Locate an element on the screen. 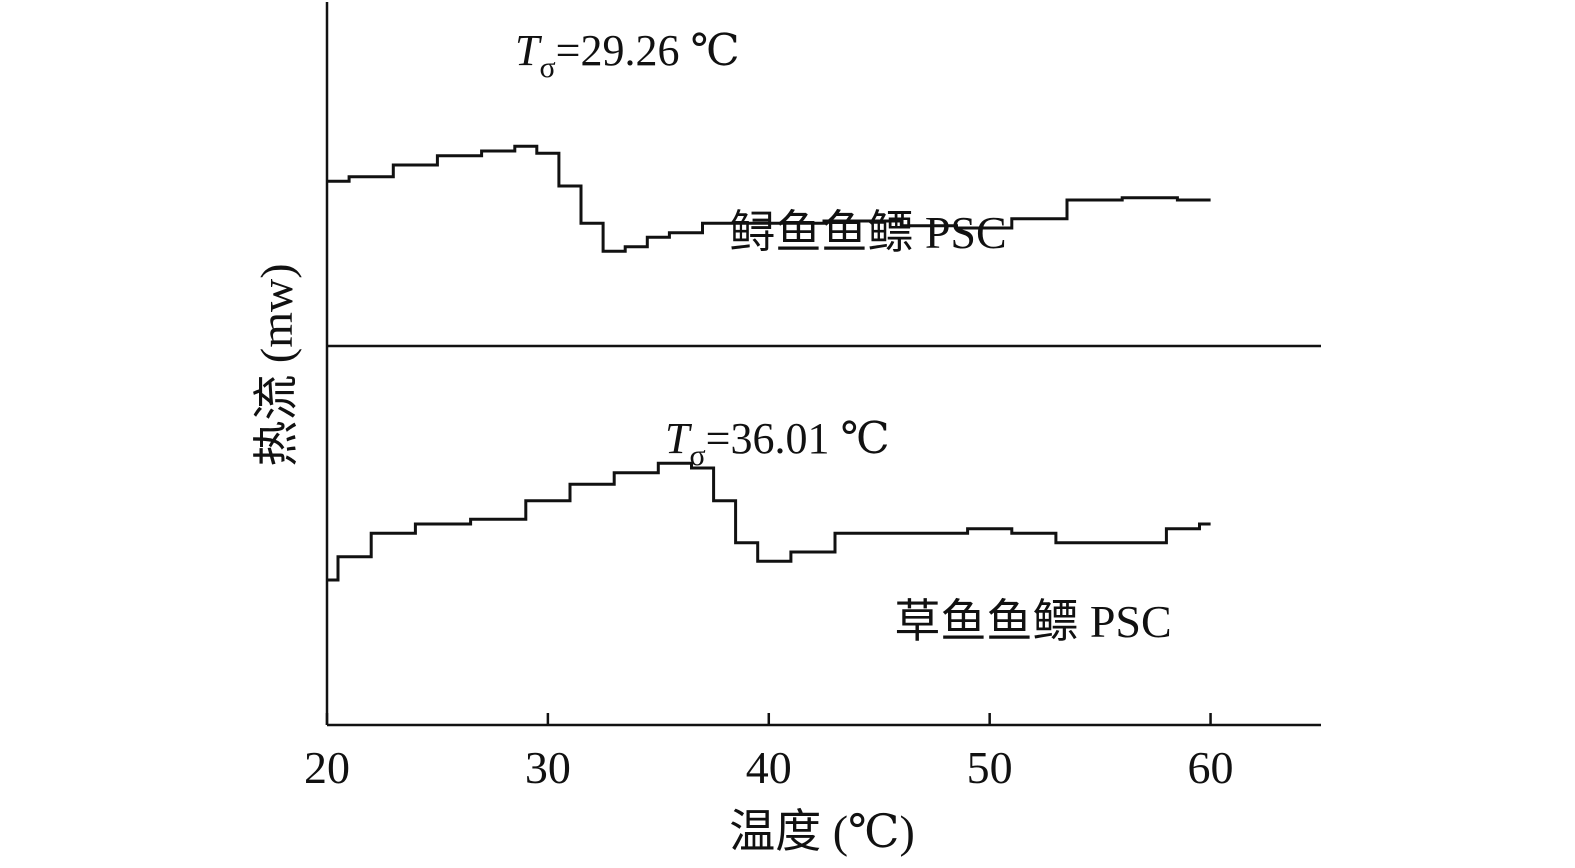 Image resolution: width=1575 pixels, height=868 pixels. x-tick-label: 40 is located at coordinates (769, 767).